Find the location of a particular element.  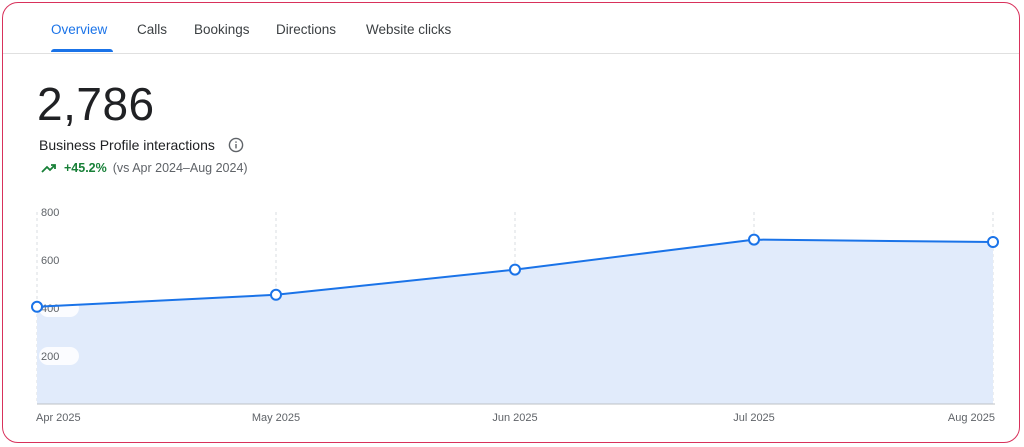

trend-summary: +45.2% (vs Apr 2024–Aug 2024) is located at coordinates (144, 168).